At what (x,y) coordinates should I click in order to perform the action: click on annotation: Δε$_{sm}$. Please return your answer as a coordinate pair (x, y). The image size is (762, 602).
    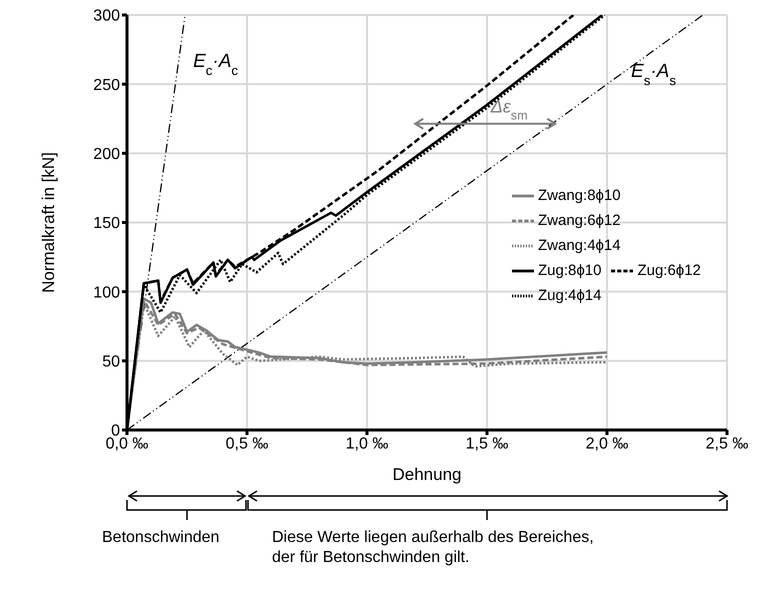
    Looking at the image, I should click on (509, 109).